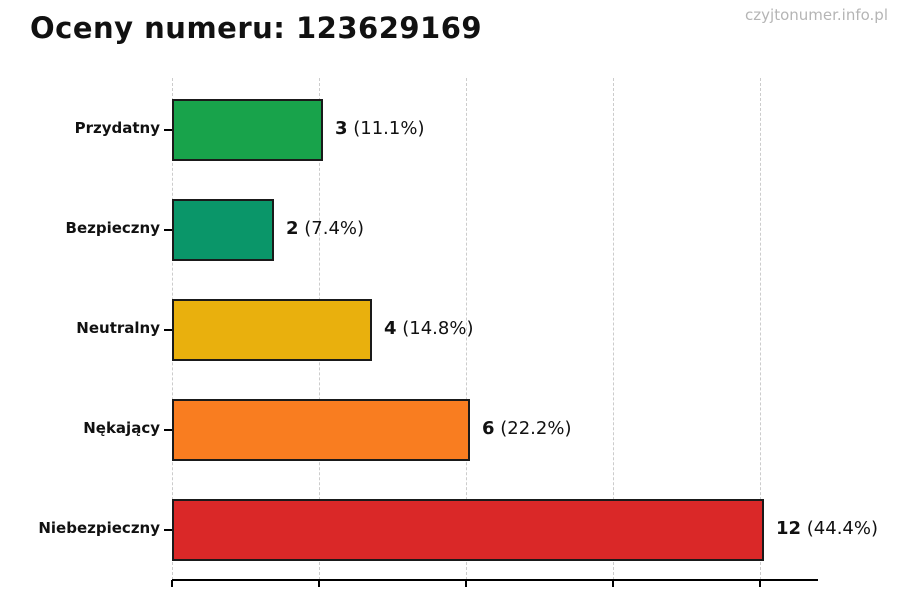  I want to click on value-percent: (44.4%), so click(840, 528).